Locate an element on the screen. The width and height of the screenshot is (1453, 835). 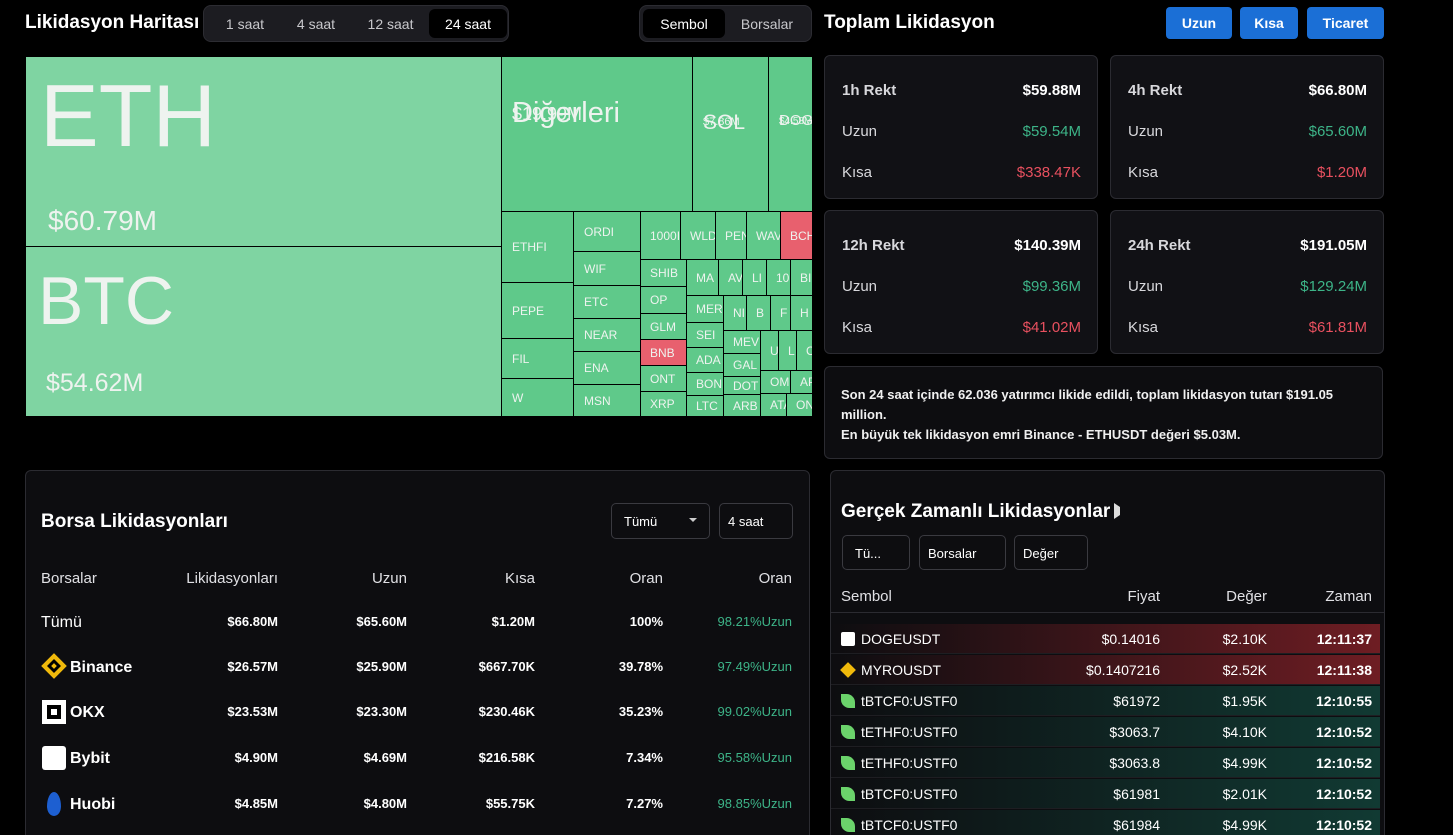
treemap-label: AP is located at coordinates (806, 382).